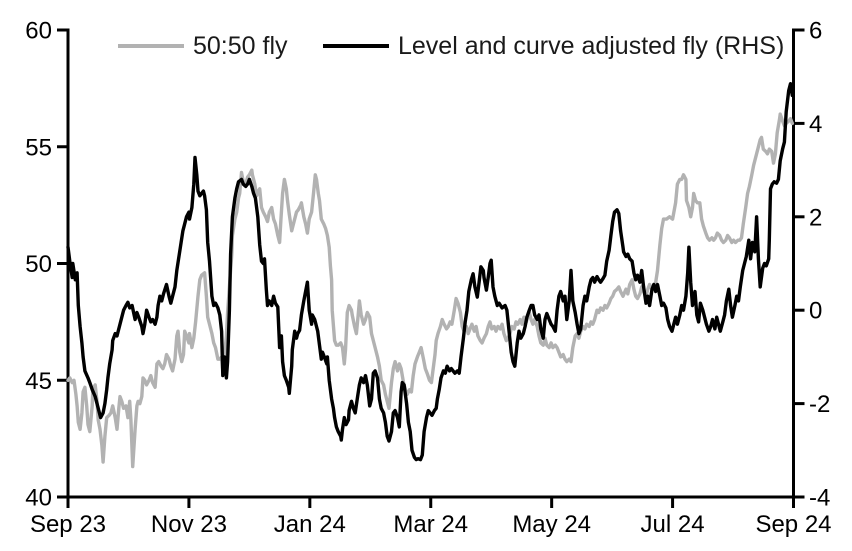 The width and height of the screenshot is (852, 551). I want to click on x-axis-tick-label: Jul 24, so click(673, 524).